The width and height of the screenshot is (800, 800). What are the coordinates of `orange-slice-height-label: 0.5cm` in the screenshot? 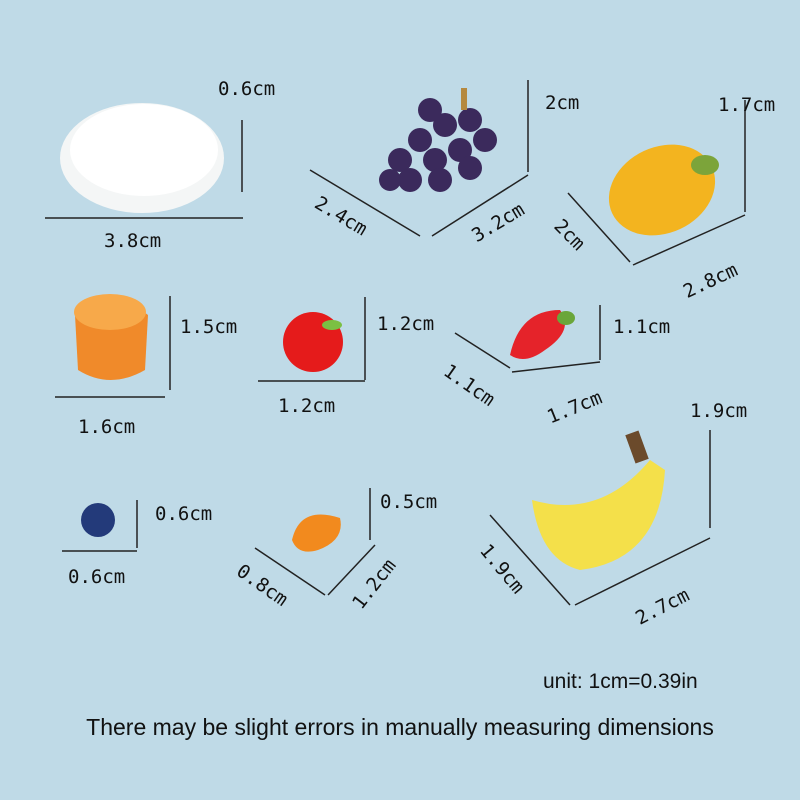 It's located at (409, 502).